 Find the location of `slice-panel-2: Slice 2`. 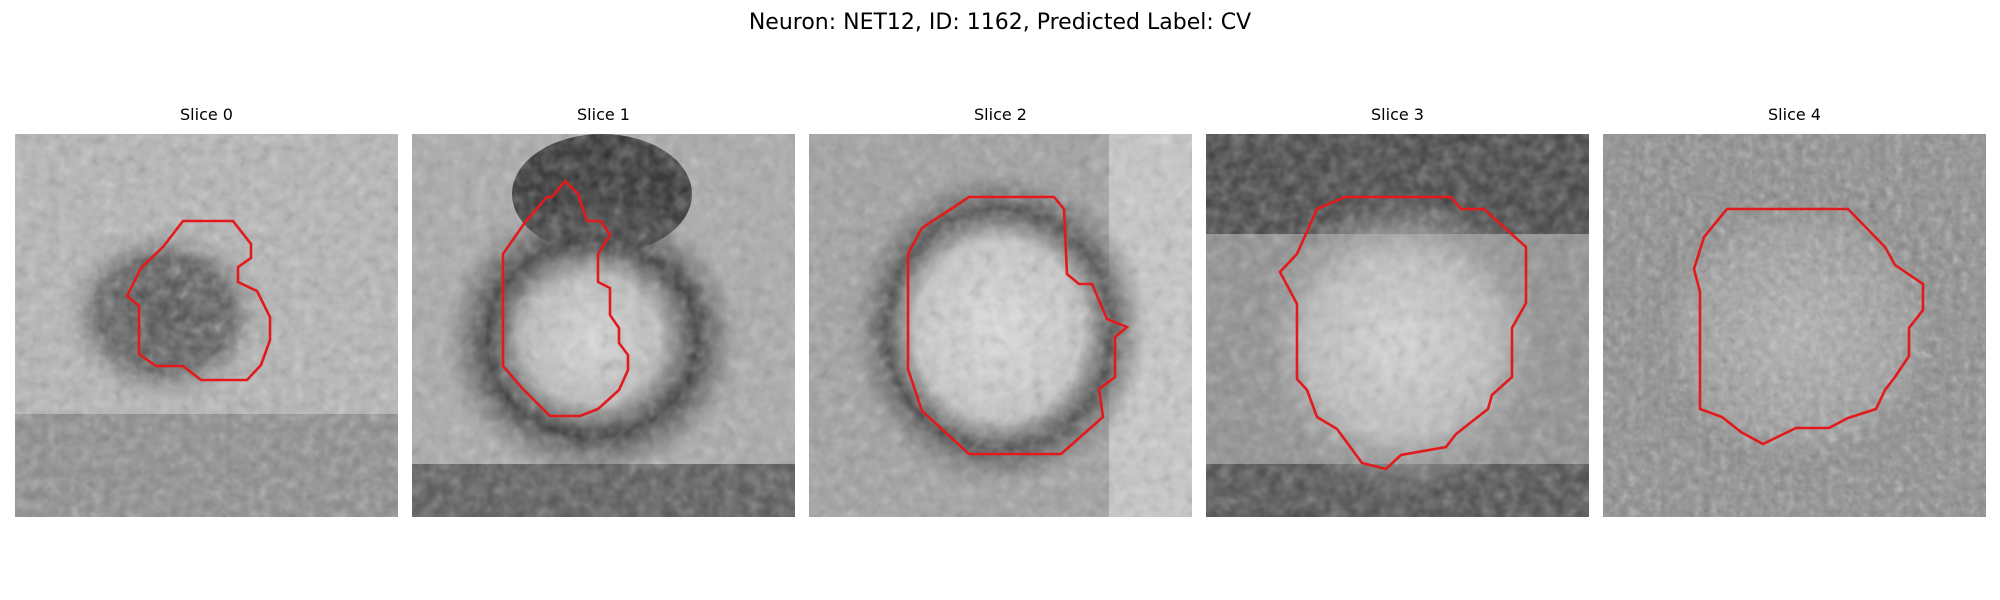

slice-panel-2: Slice 2 is located at coordinates (1000, 311).